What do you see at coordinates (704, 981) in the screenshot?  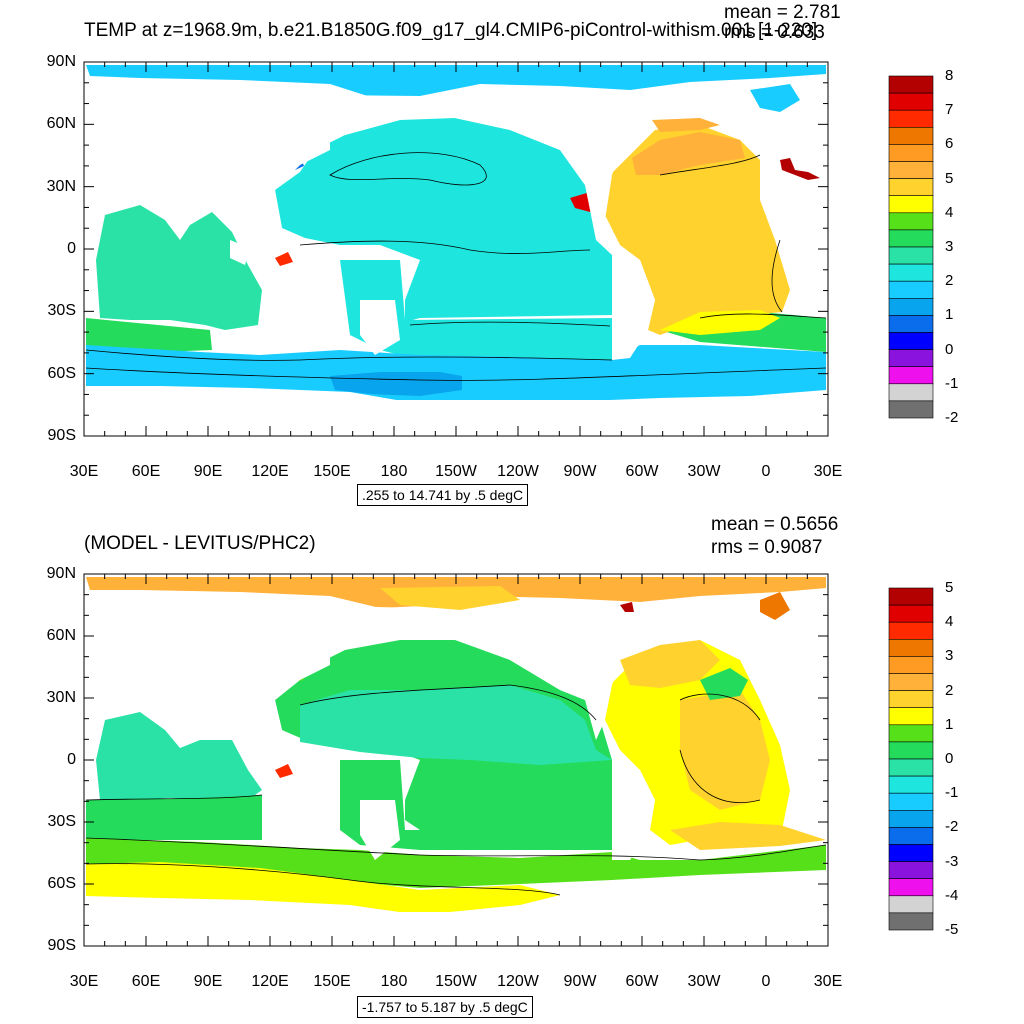 I see `lon-tick-label: 30W` at bounding box center [704, 981].